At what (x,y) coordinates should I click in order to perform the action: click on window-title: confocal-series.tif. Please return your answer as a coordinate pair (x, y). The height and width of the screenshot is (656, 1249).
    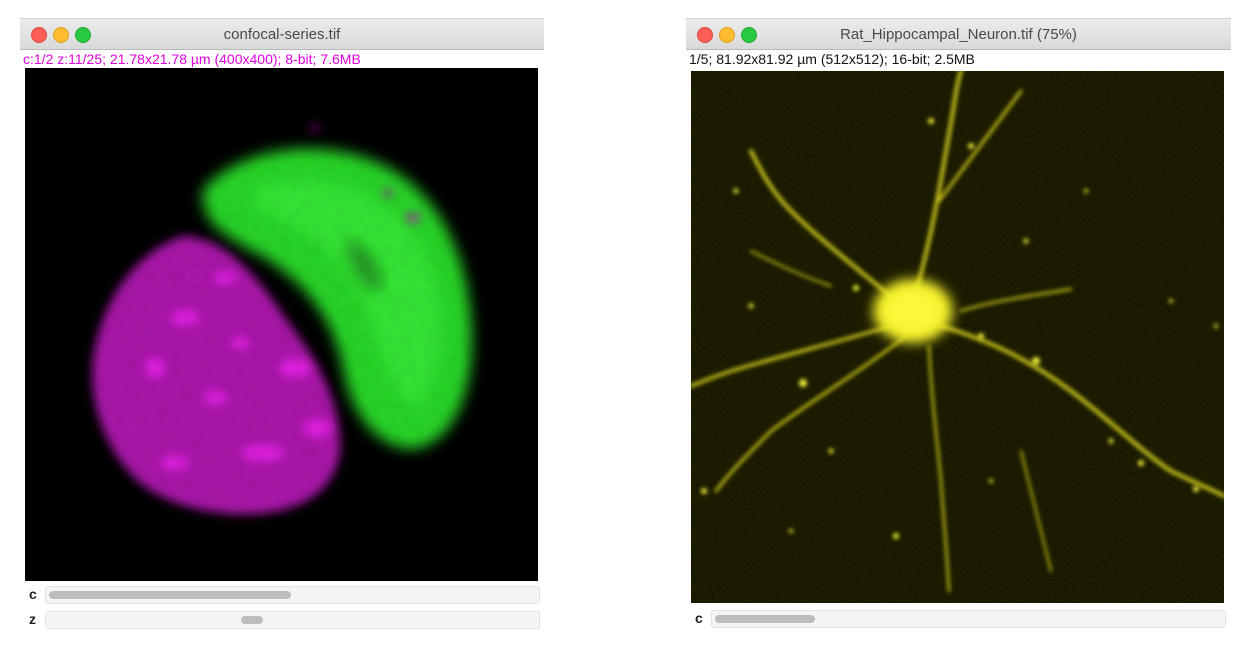
    Looking at the image, I should click on (282, 34).